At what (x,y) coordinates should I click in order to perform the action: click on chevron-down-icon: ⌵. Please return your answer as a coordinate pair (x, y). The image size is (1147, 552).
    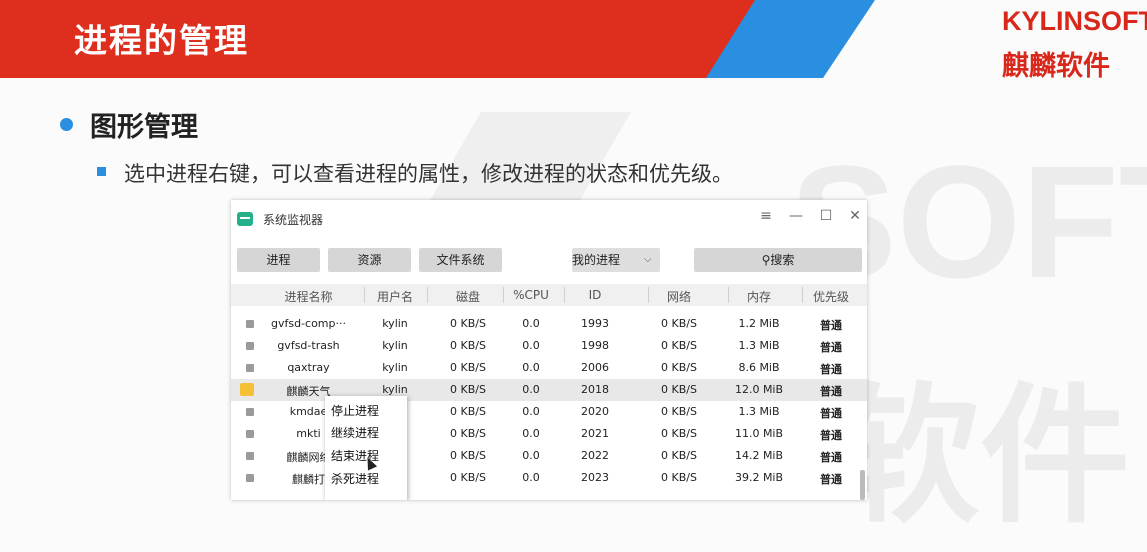
    Looking at the image, I should click on (648, 259).